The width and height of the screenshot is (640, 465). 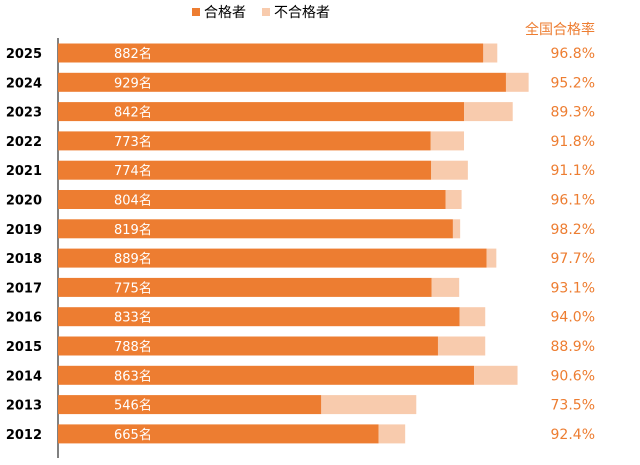 What do you see at coordinates (573, 171) in the screenshot?
I see `rate-label: 91.1%` at bounding box center [573, 171].